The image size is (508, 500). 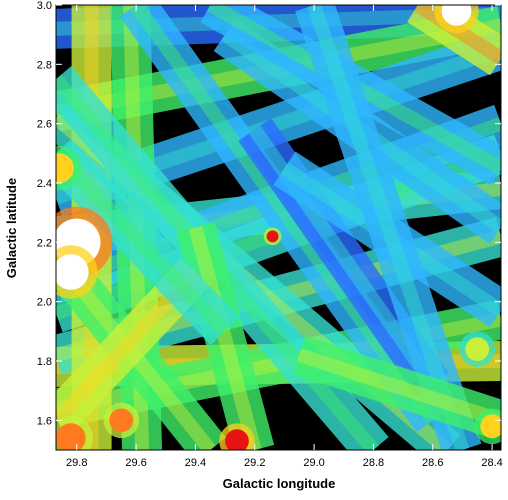 What do you see at coordinates (44, 6) in the screenshot?
I see `y-tick-label: 3.0` at bounding box center [44, 6].